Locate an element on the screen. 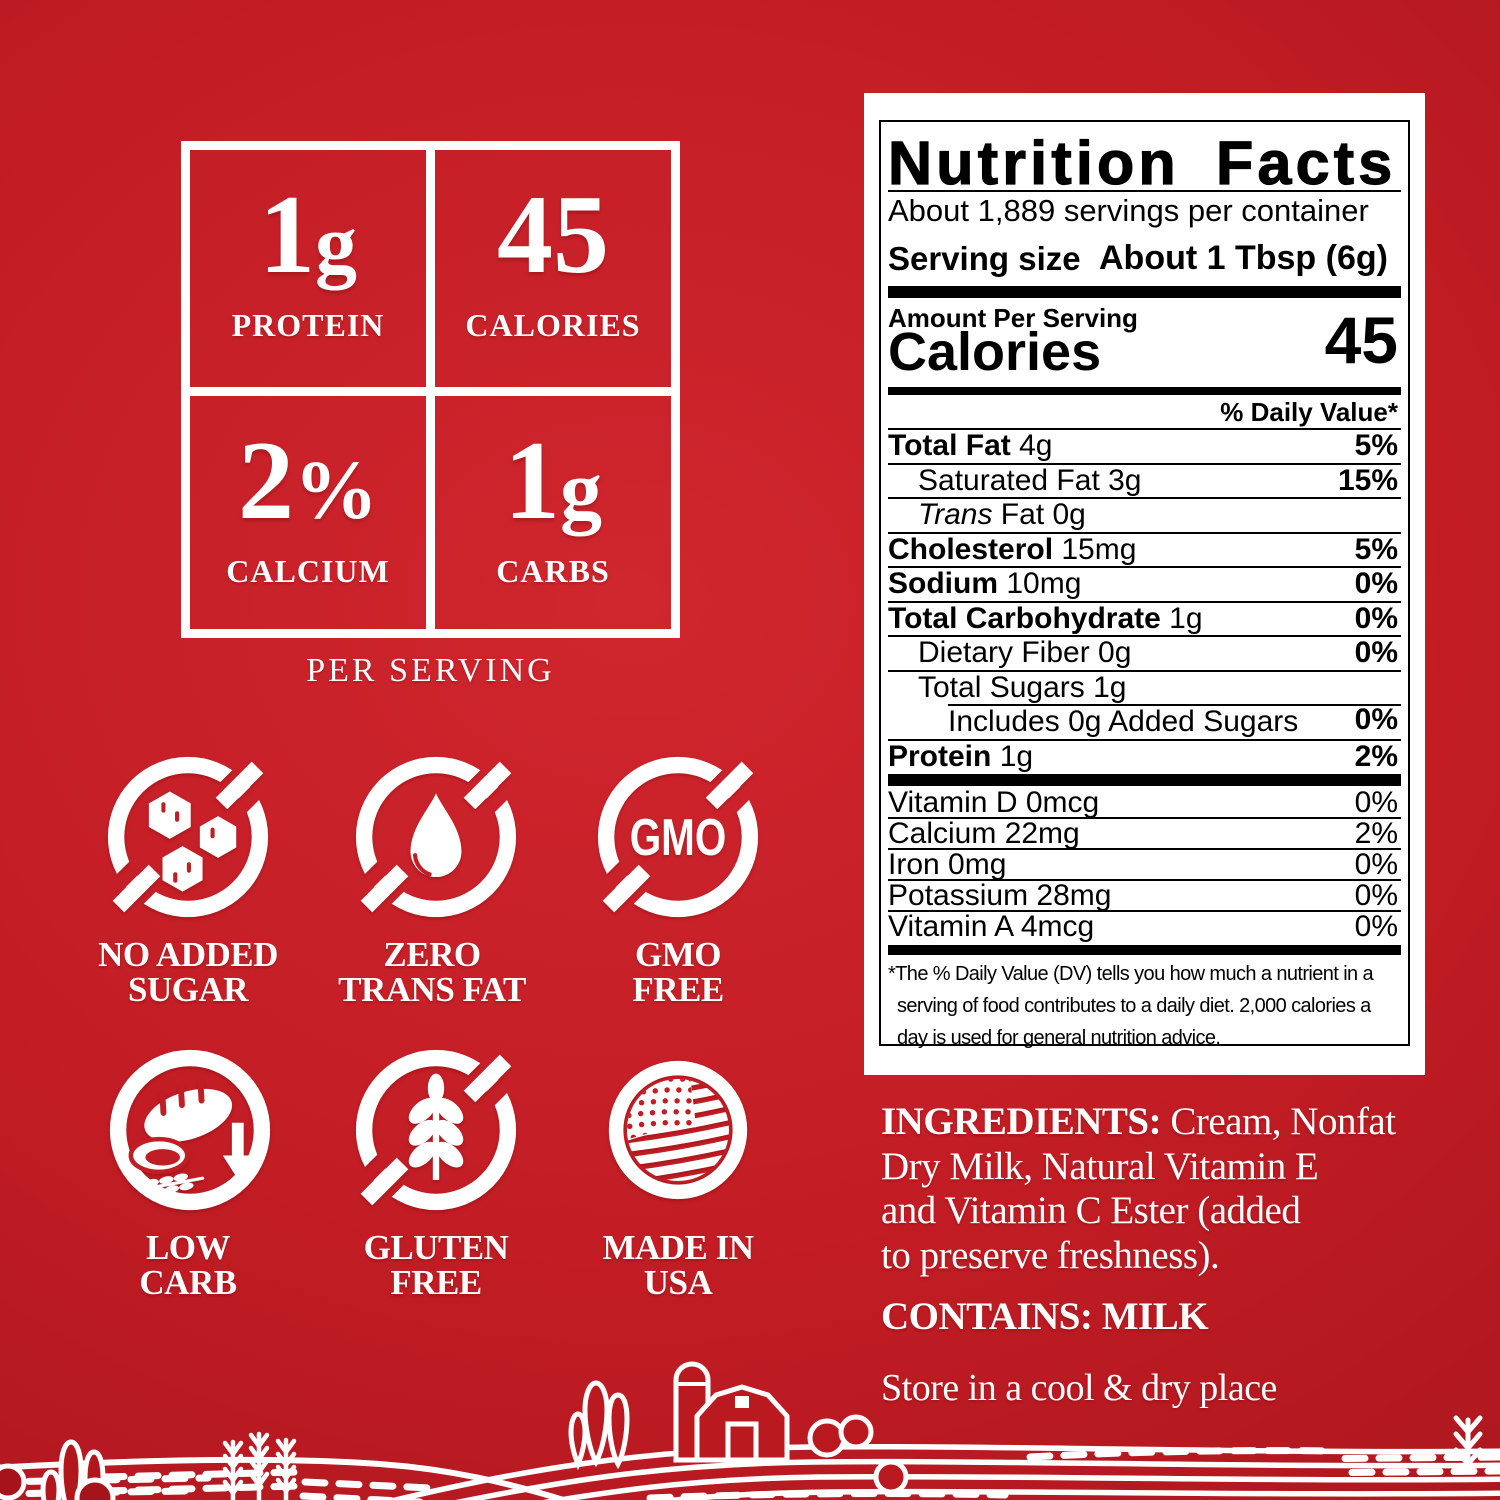  svg-text: GMO is located at coordinates (678, 837).